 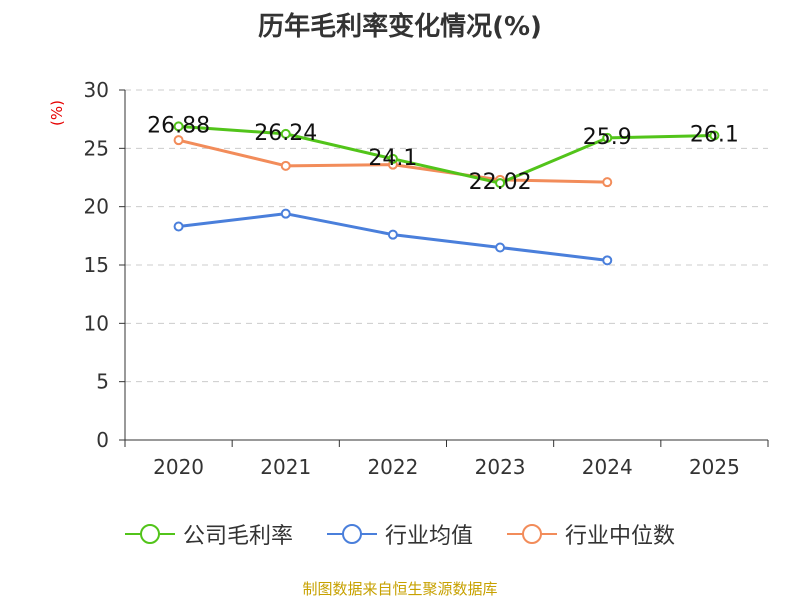 What do you see at coordinates (96, 323) in the screenshot?
I see `y-tick-label: 10` at bounding box center [96, 323].